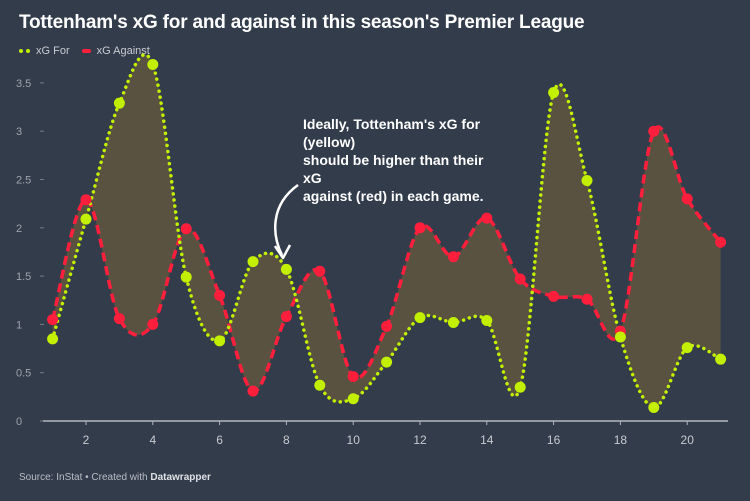  I want to click on legend-swatch-xg-against, so click(86, 51).